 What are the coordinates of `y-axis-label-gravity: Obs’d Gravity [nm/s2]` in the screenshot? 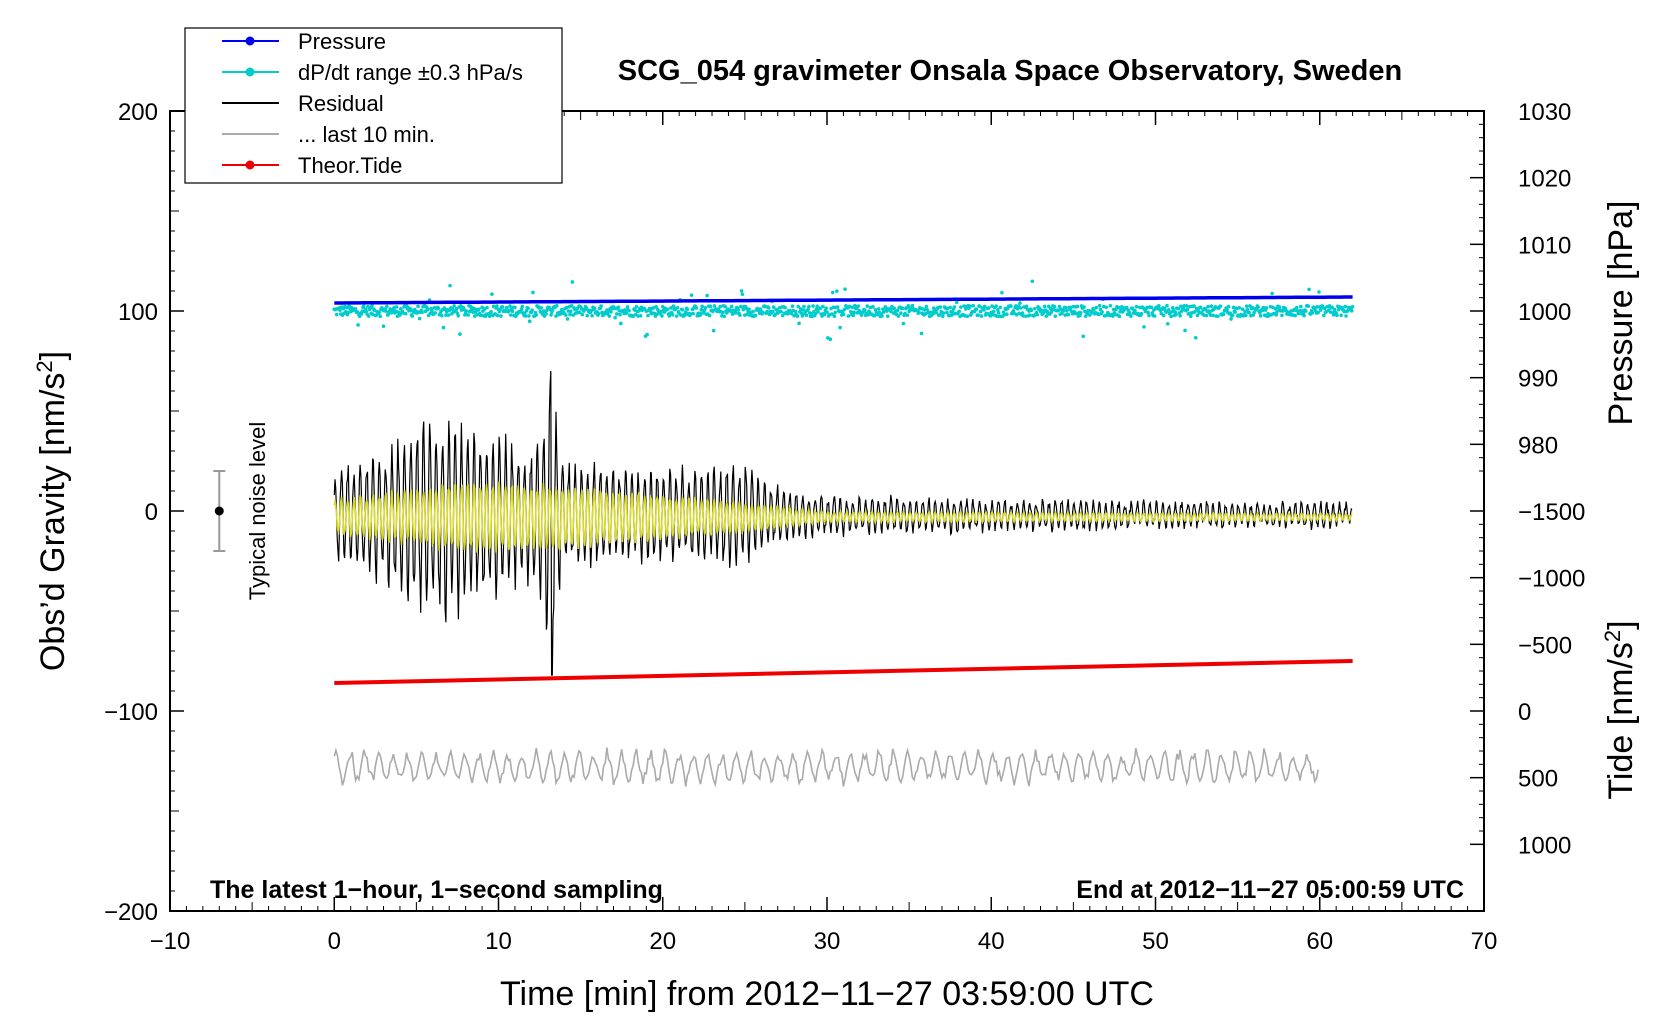 It's located at (52, 511).